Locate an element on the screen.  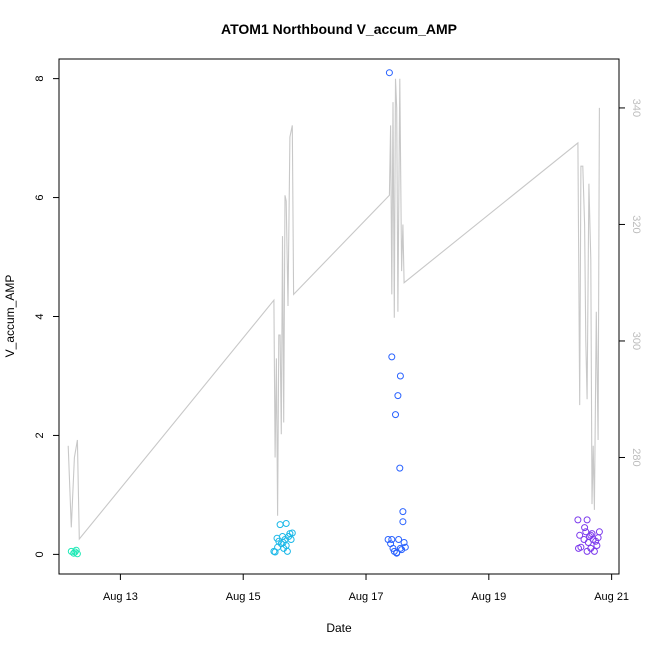
y-tick-label: 6 is located at coordinates (40, 197).